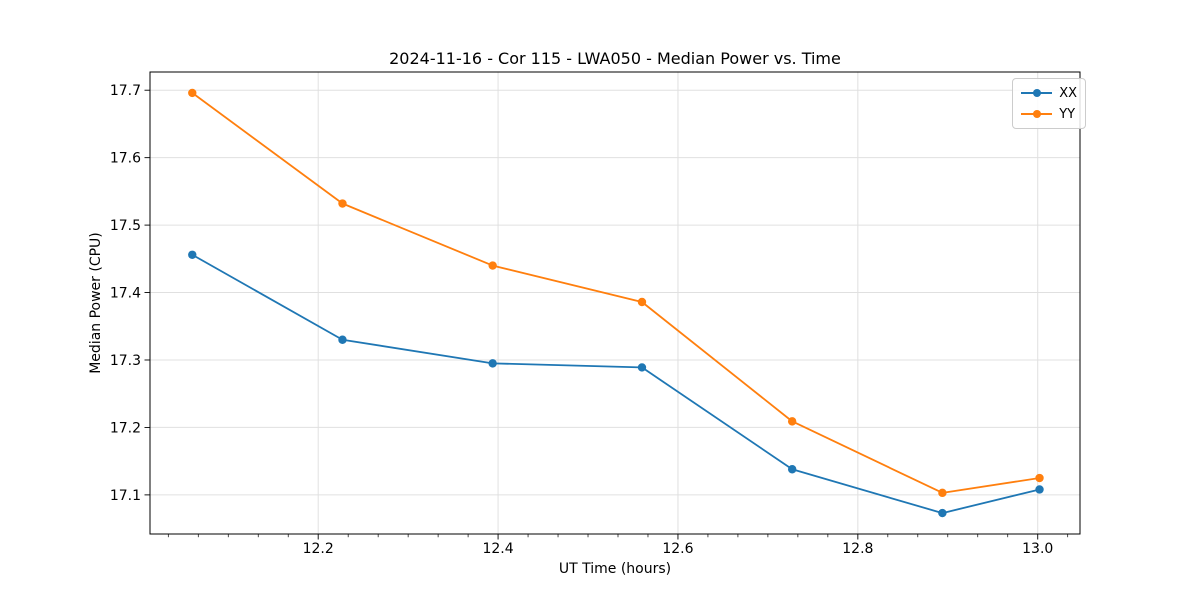  Describe the element at coordinates (677, 549) in the screenshot. I see `x-tick-label: 12.6` at that location.